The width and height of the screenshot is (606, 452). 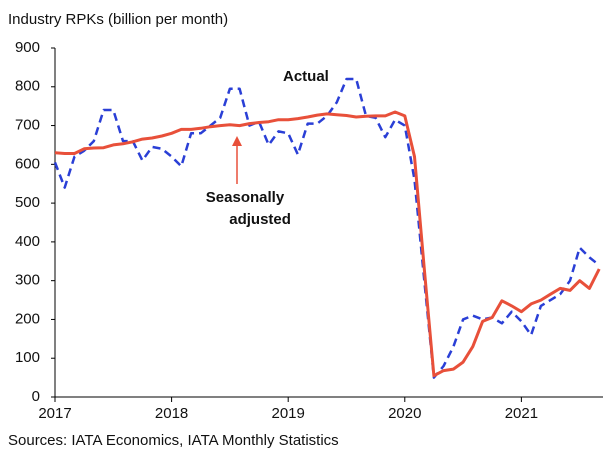 What do you see at coordinates (404, 413) in the screenshot?
I see `x-tick-label: 2020` at bounding box center [404, 413].